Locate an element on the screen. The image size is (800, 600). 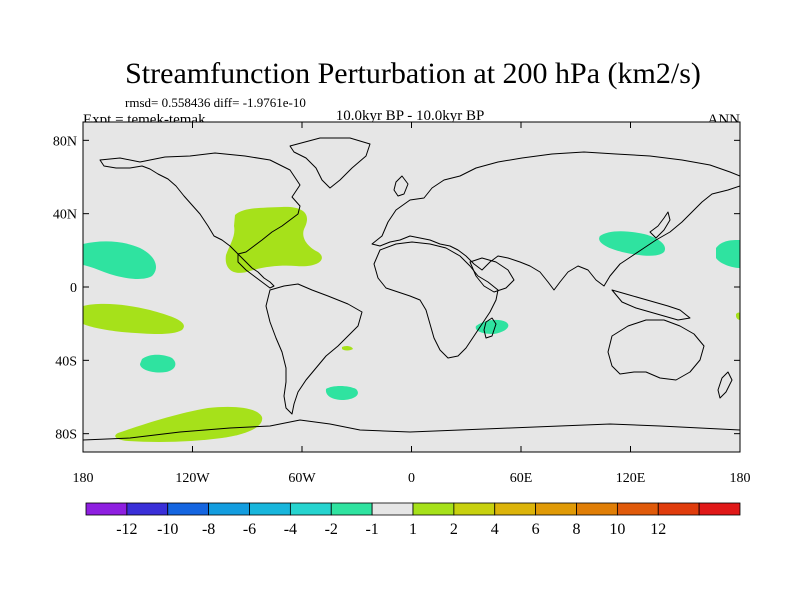
colorbar-label: -6 is located at coordinates (249, 529).